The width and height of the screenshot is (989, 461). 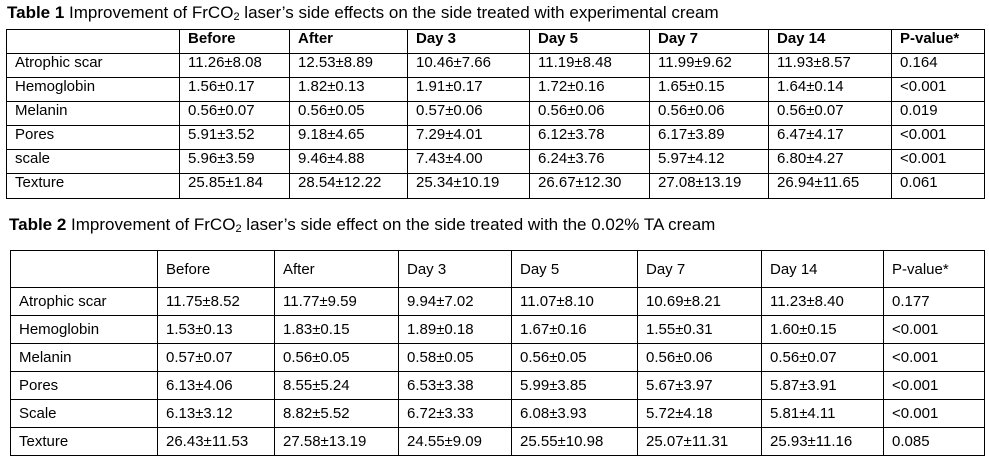 What do you see at coordinates (822, 301) in the screenshot?
I see `data-cell: 11.23±8.40` at bounding box center [822, 301].